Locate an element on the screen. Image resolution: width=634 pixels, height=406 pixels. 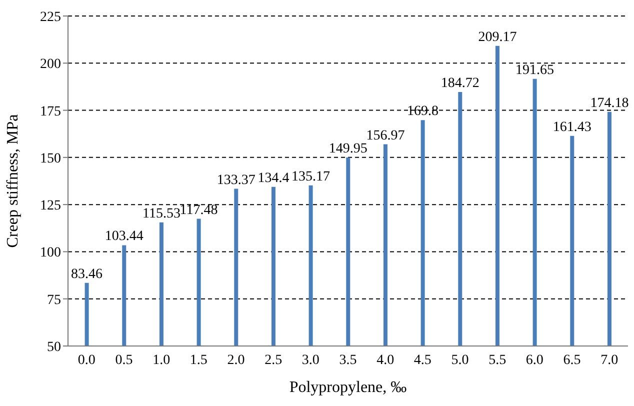
x-tick-label: 0.5 is located at coordinates (124, 360).